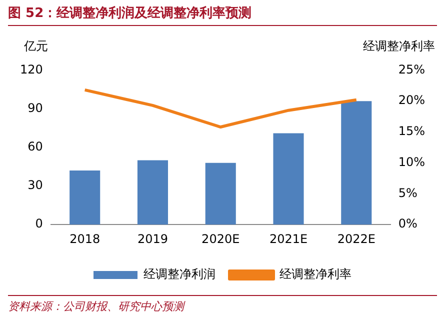  What do you see at coordinates (411, 161) in the screenshot?
I see `y2-tick-label: 10%` at bounding box center [411, 161].